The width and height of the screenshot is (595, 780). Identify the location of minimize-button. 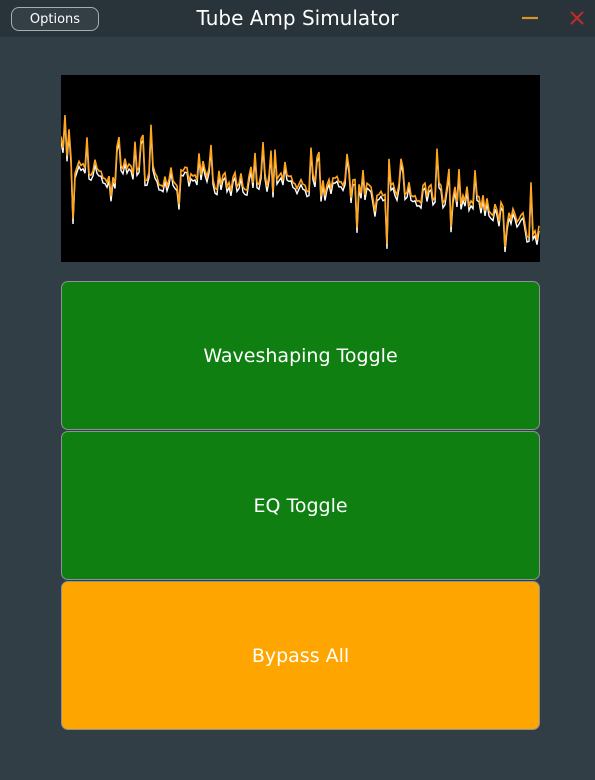
(530, 18).